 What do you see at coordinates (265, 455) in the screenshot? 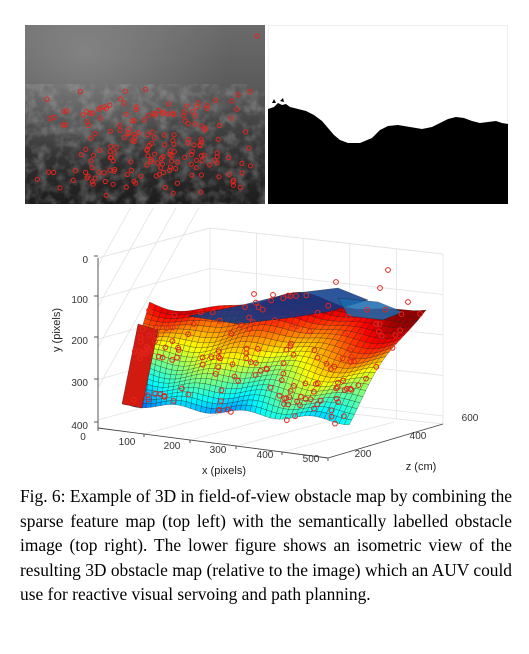
I see `x-tick-400: 400` at bounding box center [265, 455].